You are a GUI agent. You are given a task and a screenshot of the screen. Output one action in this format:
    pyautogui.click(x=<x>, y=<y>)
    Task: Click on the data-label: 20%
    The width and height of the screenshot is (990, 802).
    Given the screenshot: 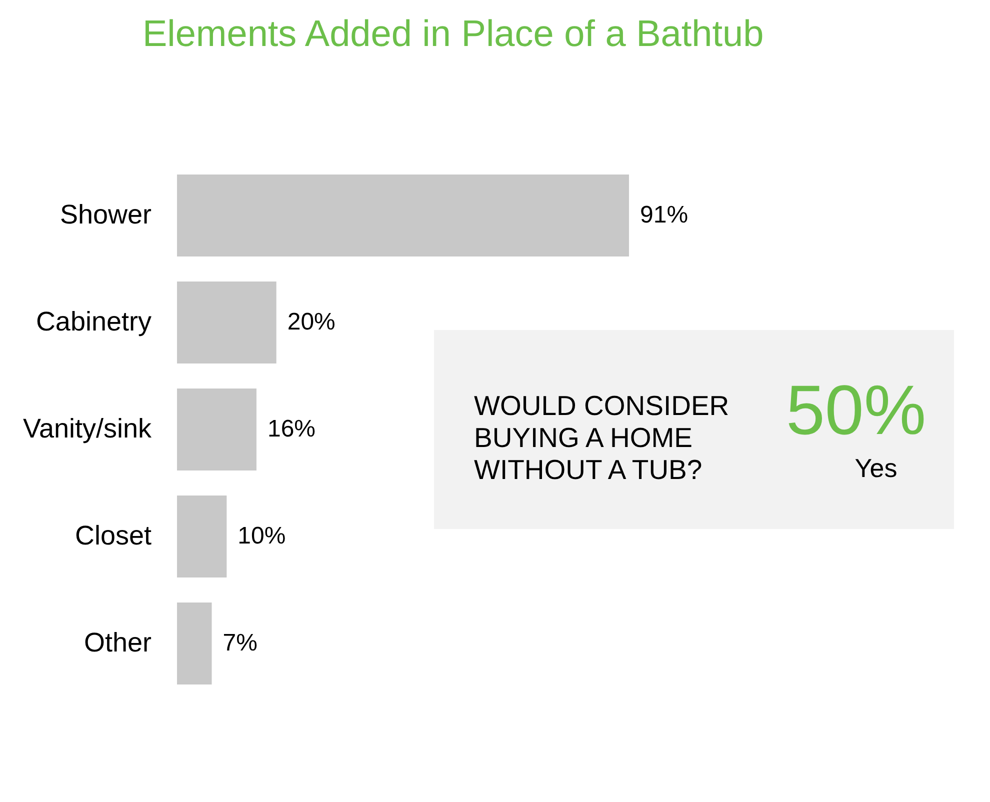 What is the action you would take?
    pyautogui.click(x=311, y=322)
    